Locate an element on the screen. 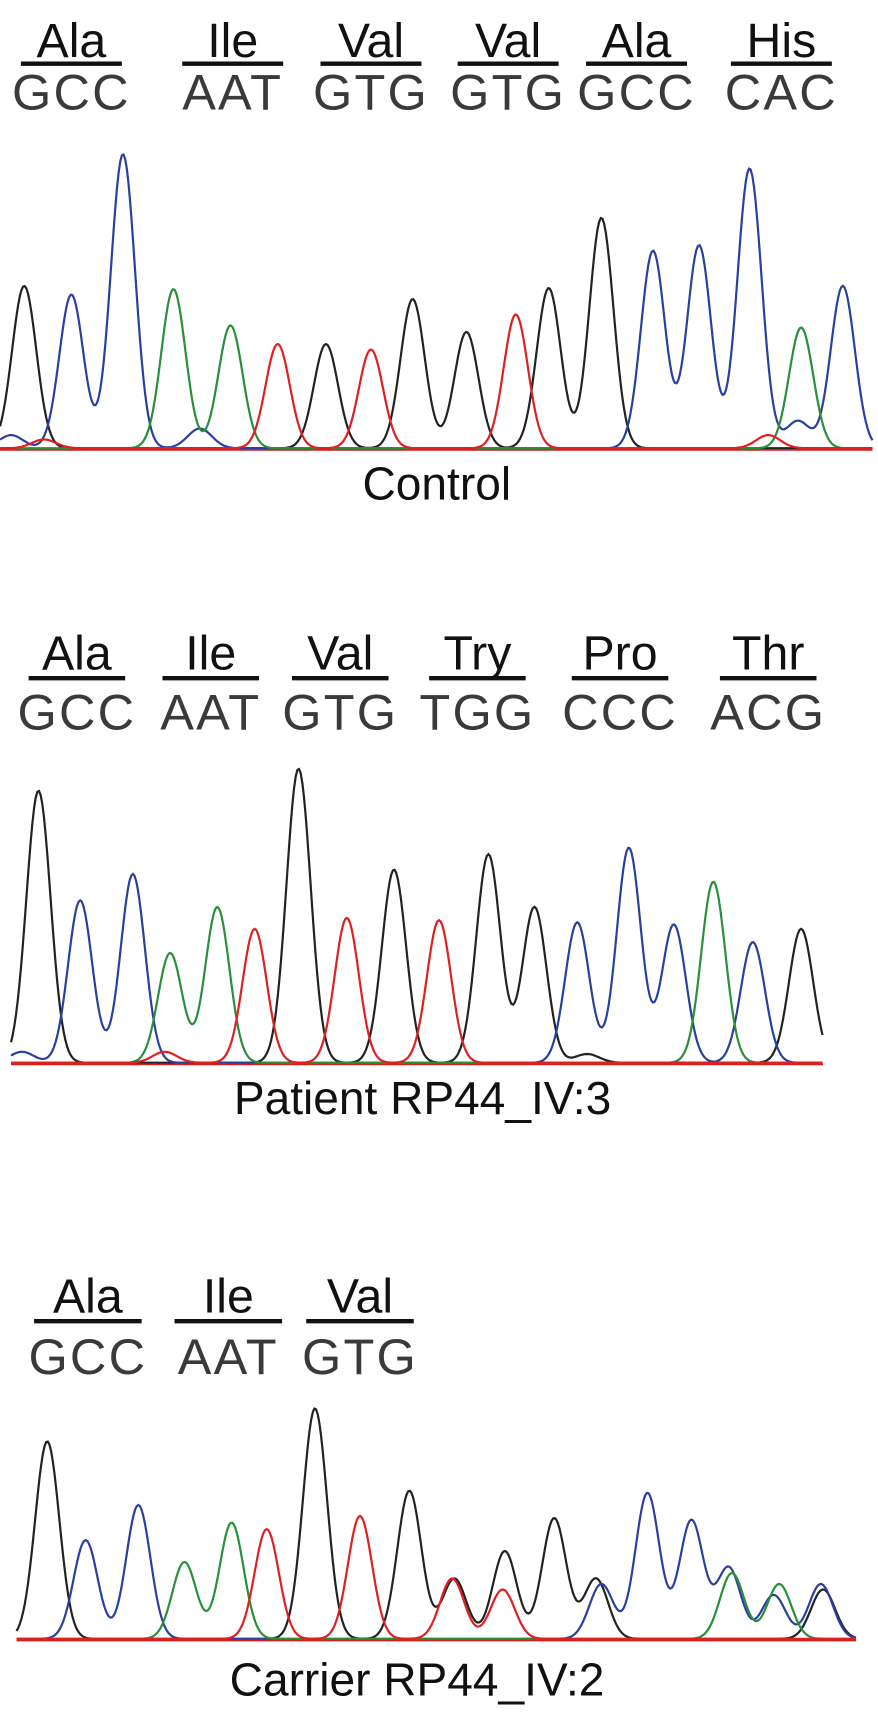  codon-triplet: ACG is located at coordinates (768, 712).